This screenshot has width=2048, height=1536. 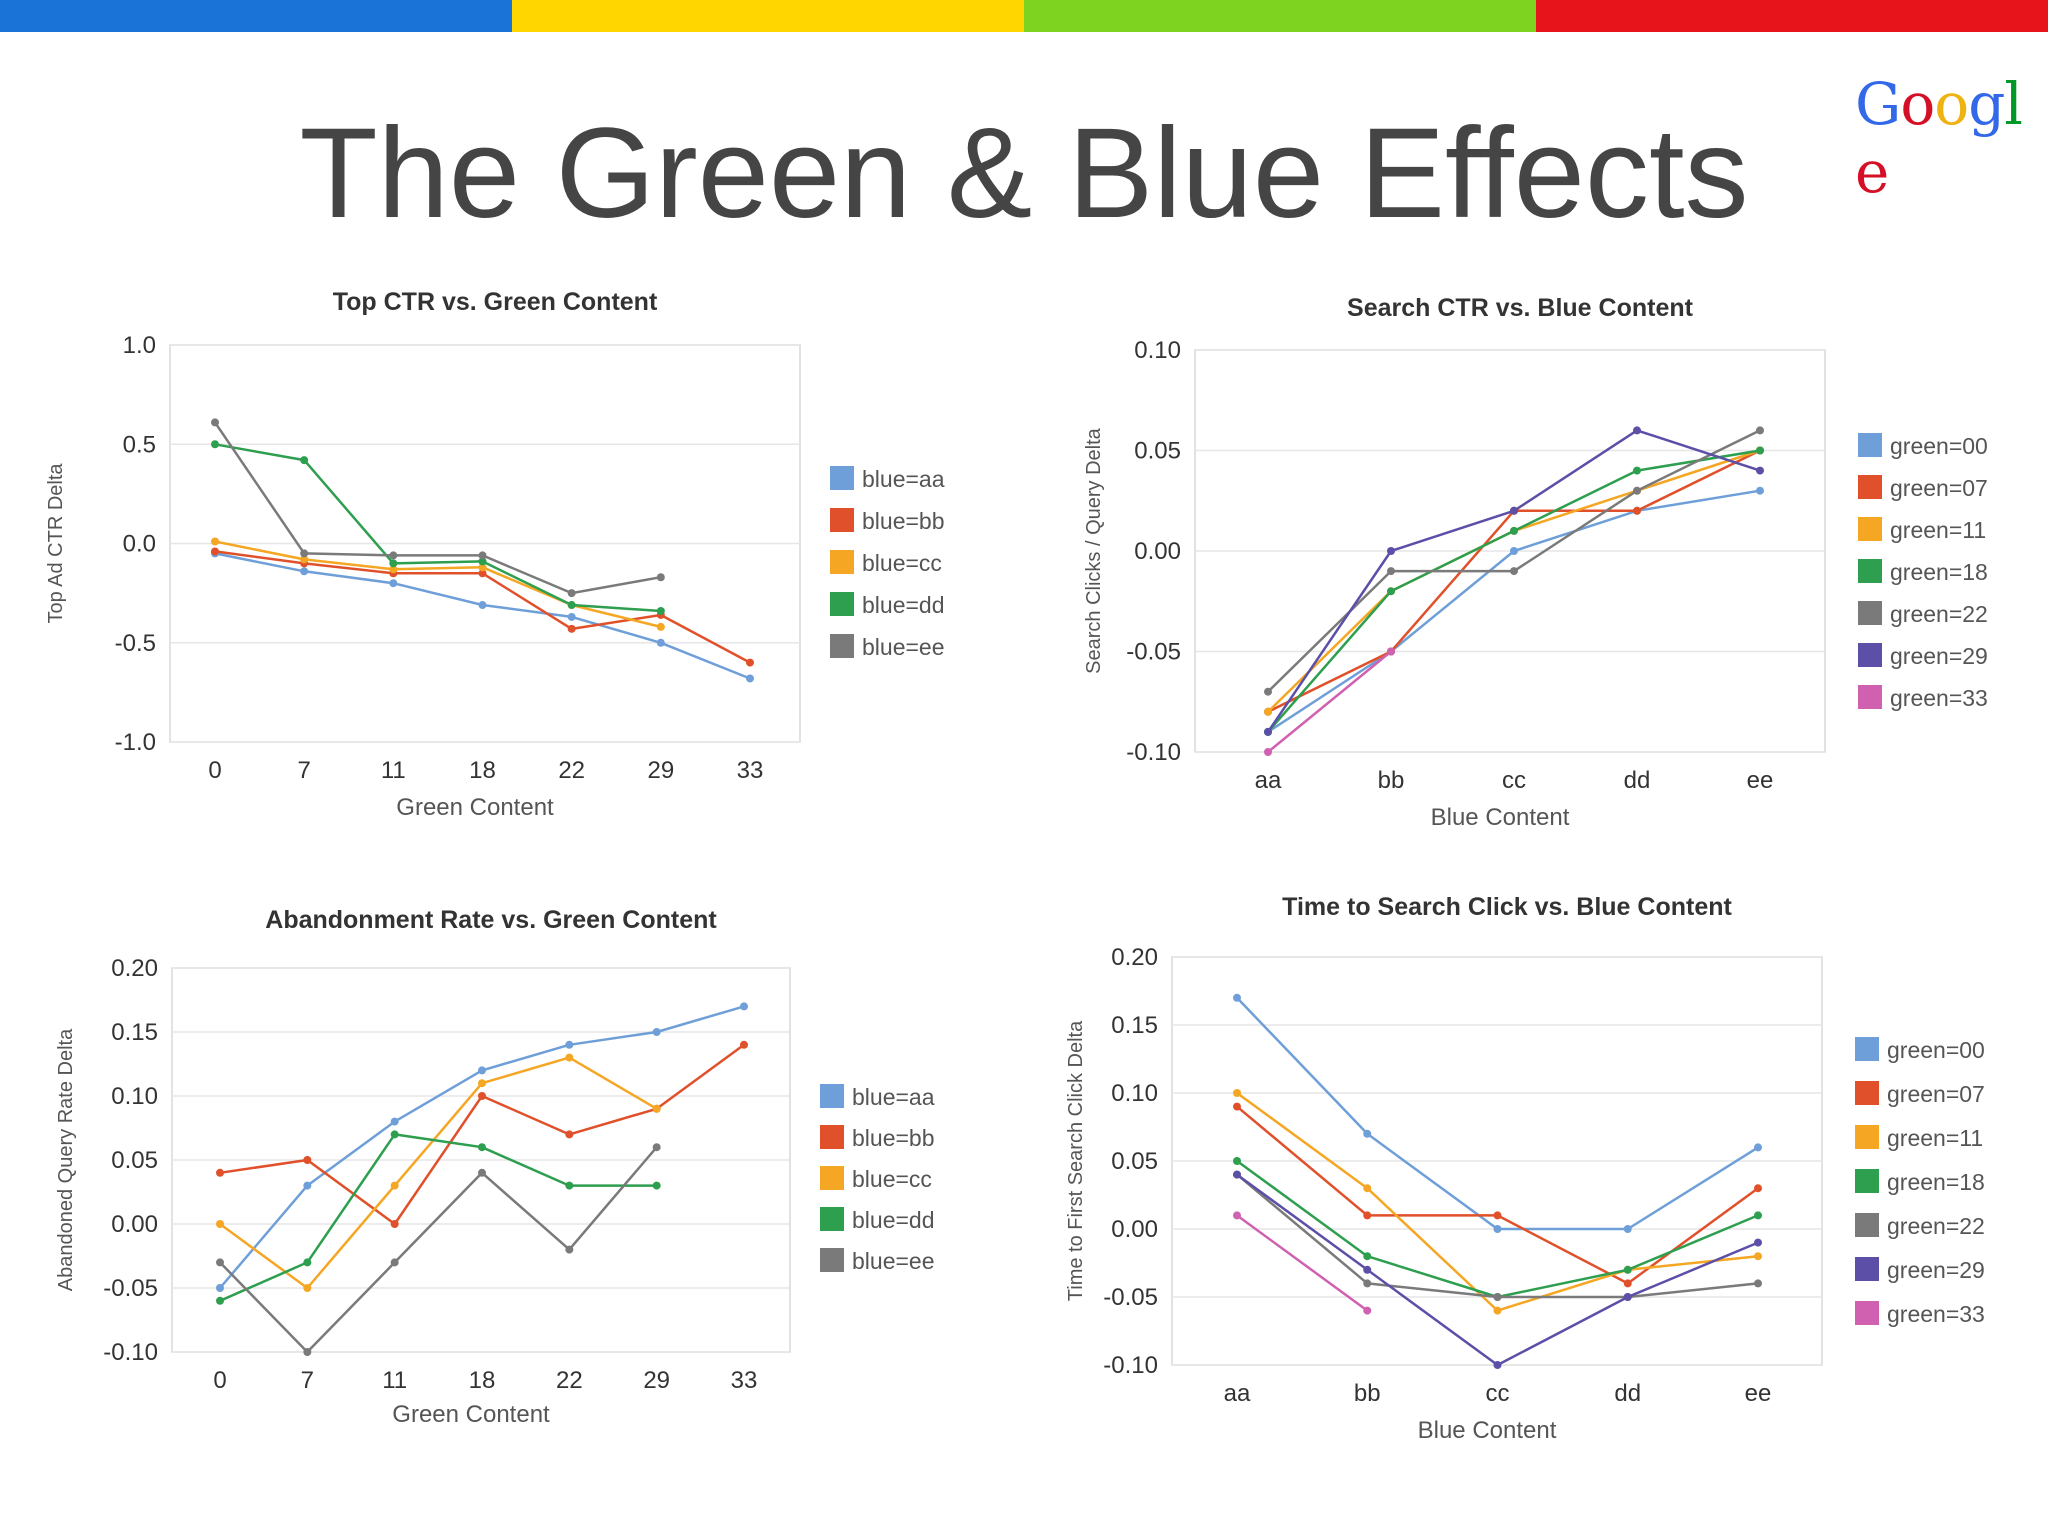 What do you see at coordinates (1094, 550) in the screenshot?
I see `y-axis-label: Search Clicks / Query Delta` at bounding box center [1094, 550].